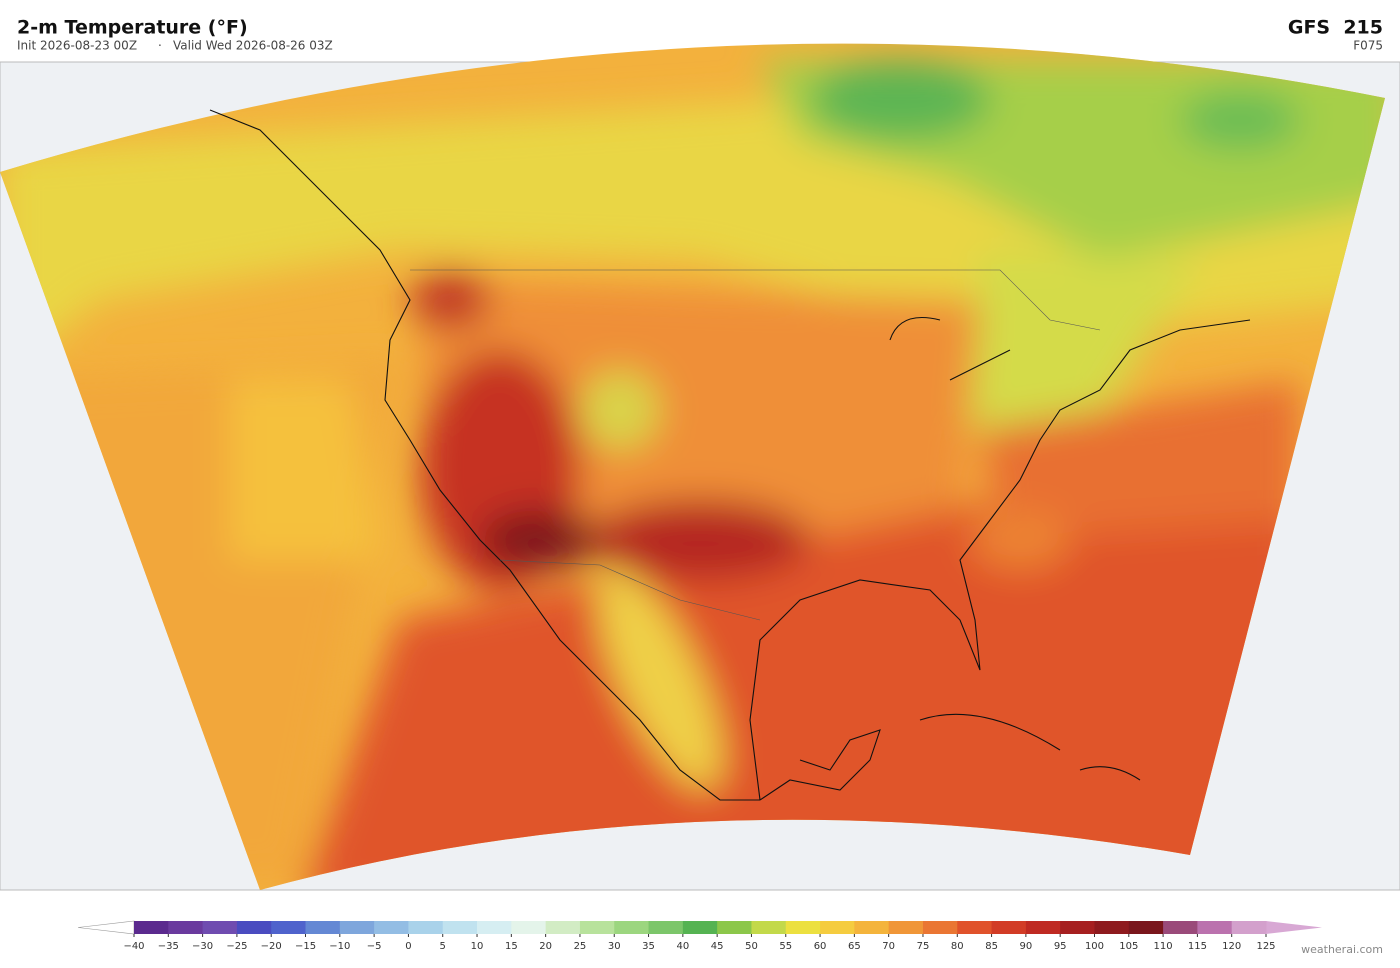 The width and height of the screenshot is (1400, 968). Describe the element at coordinates (957, 946) in the screenshot. I see `colorbar-tick-label: 80` at that location.